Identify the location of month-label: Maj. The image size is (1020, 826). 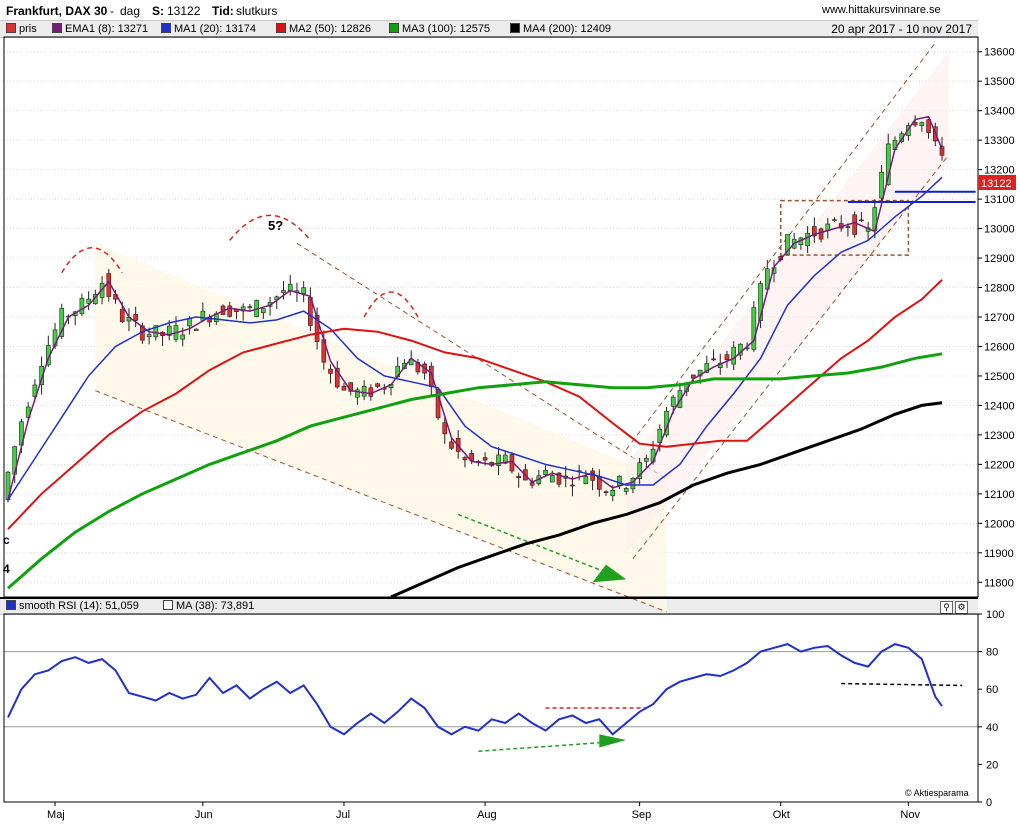
(56, 815).